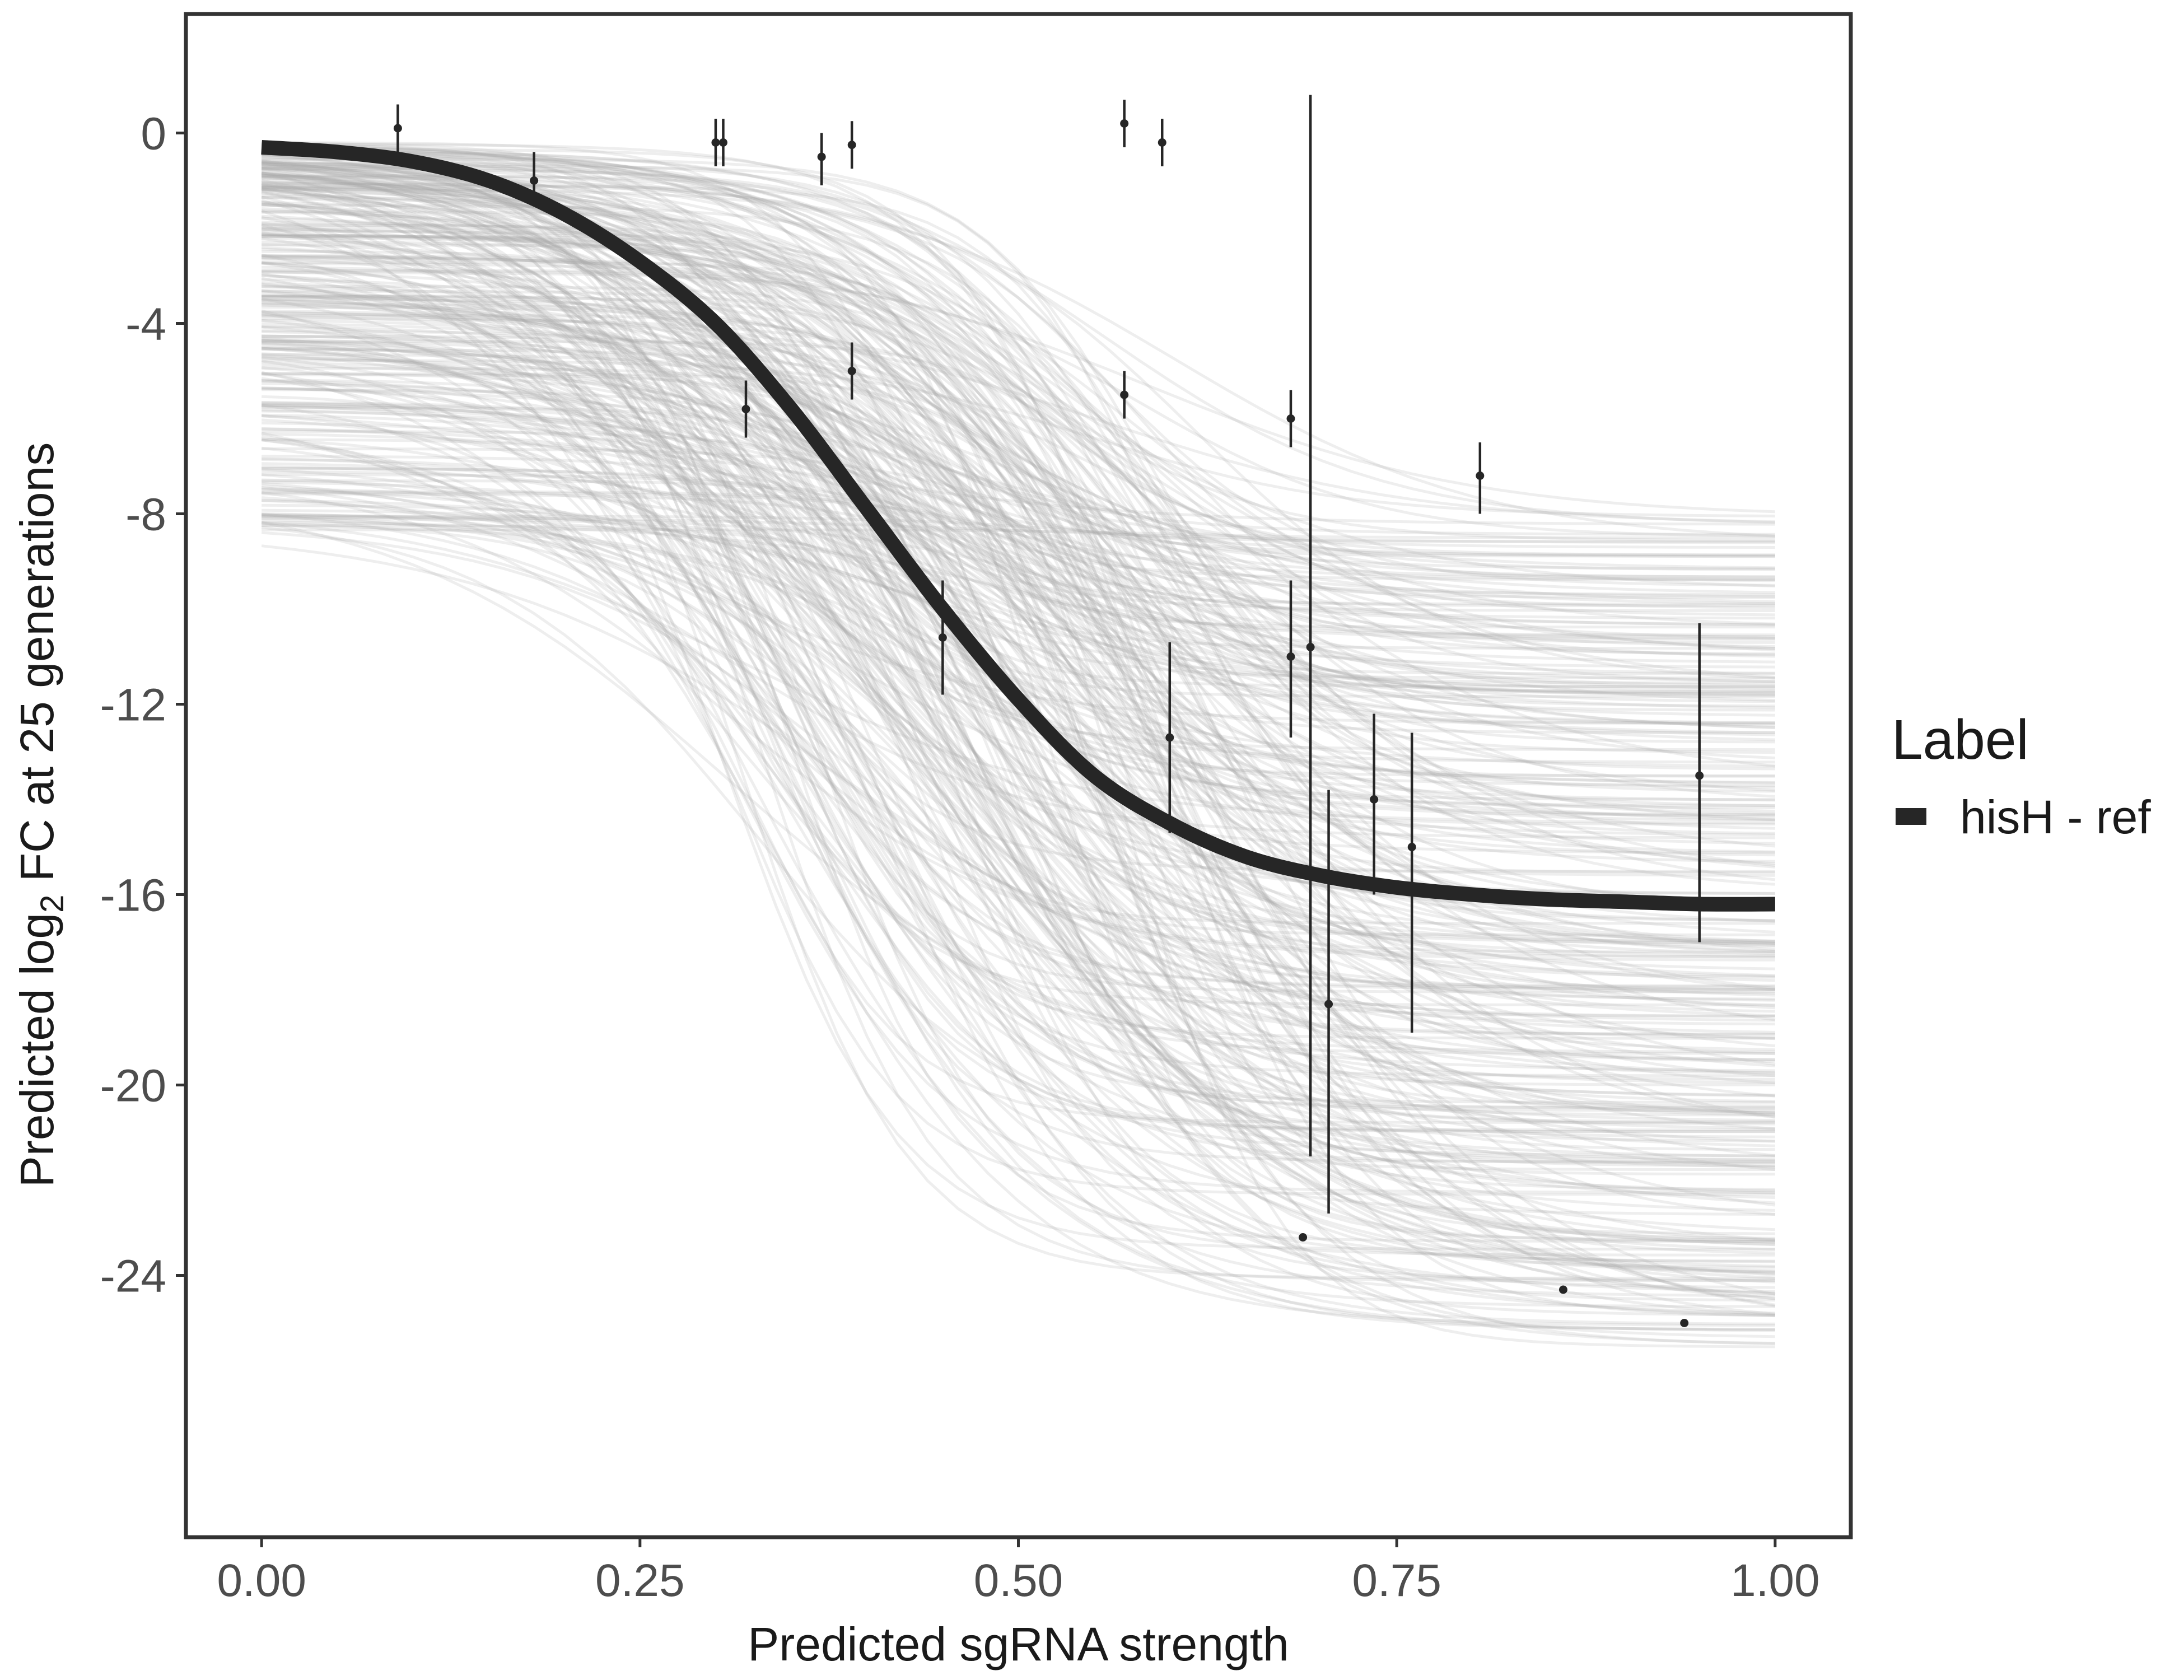 The width and height of the screenshot is (2184, 1680). I want to click on y-axis-title-part-2: FC at 25 generations, so click(37, 669).